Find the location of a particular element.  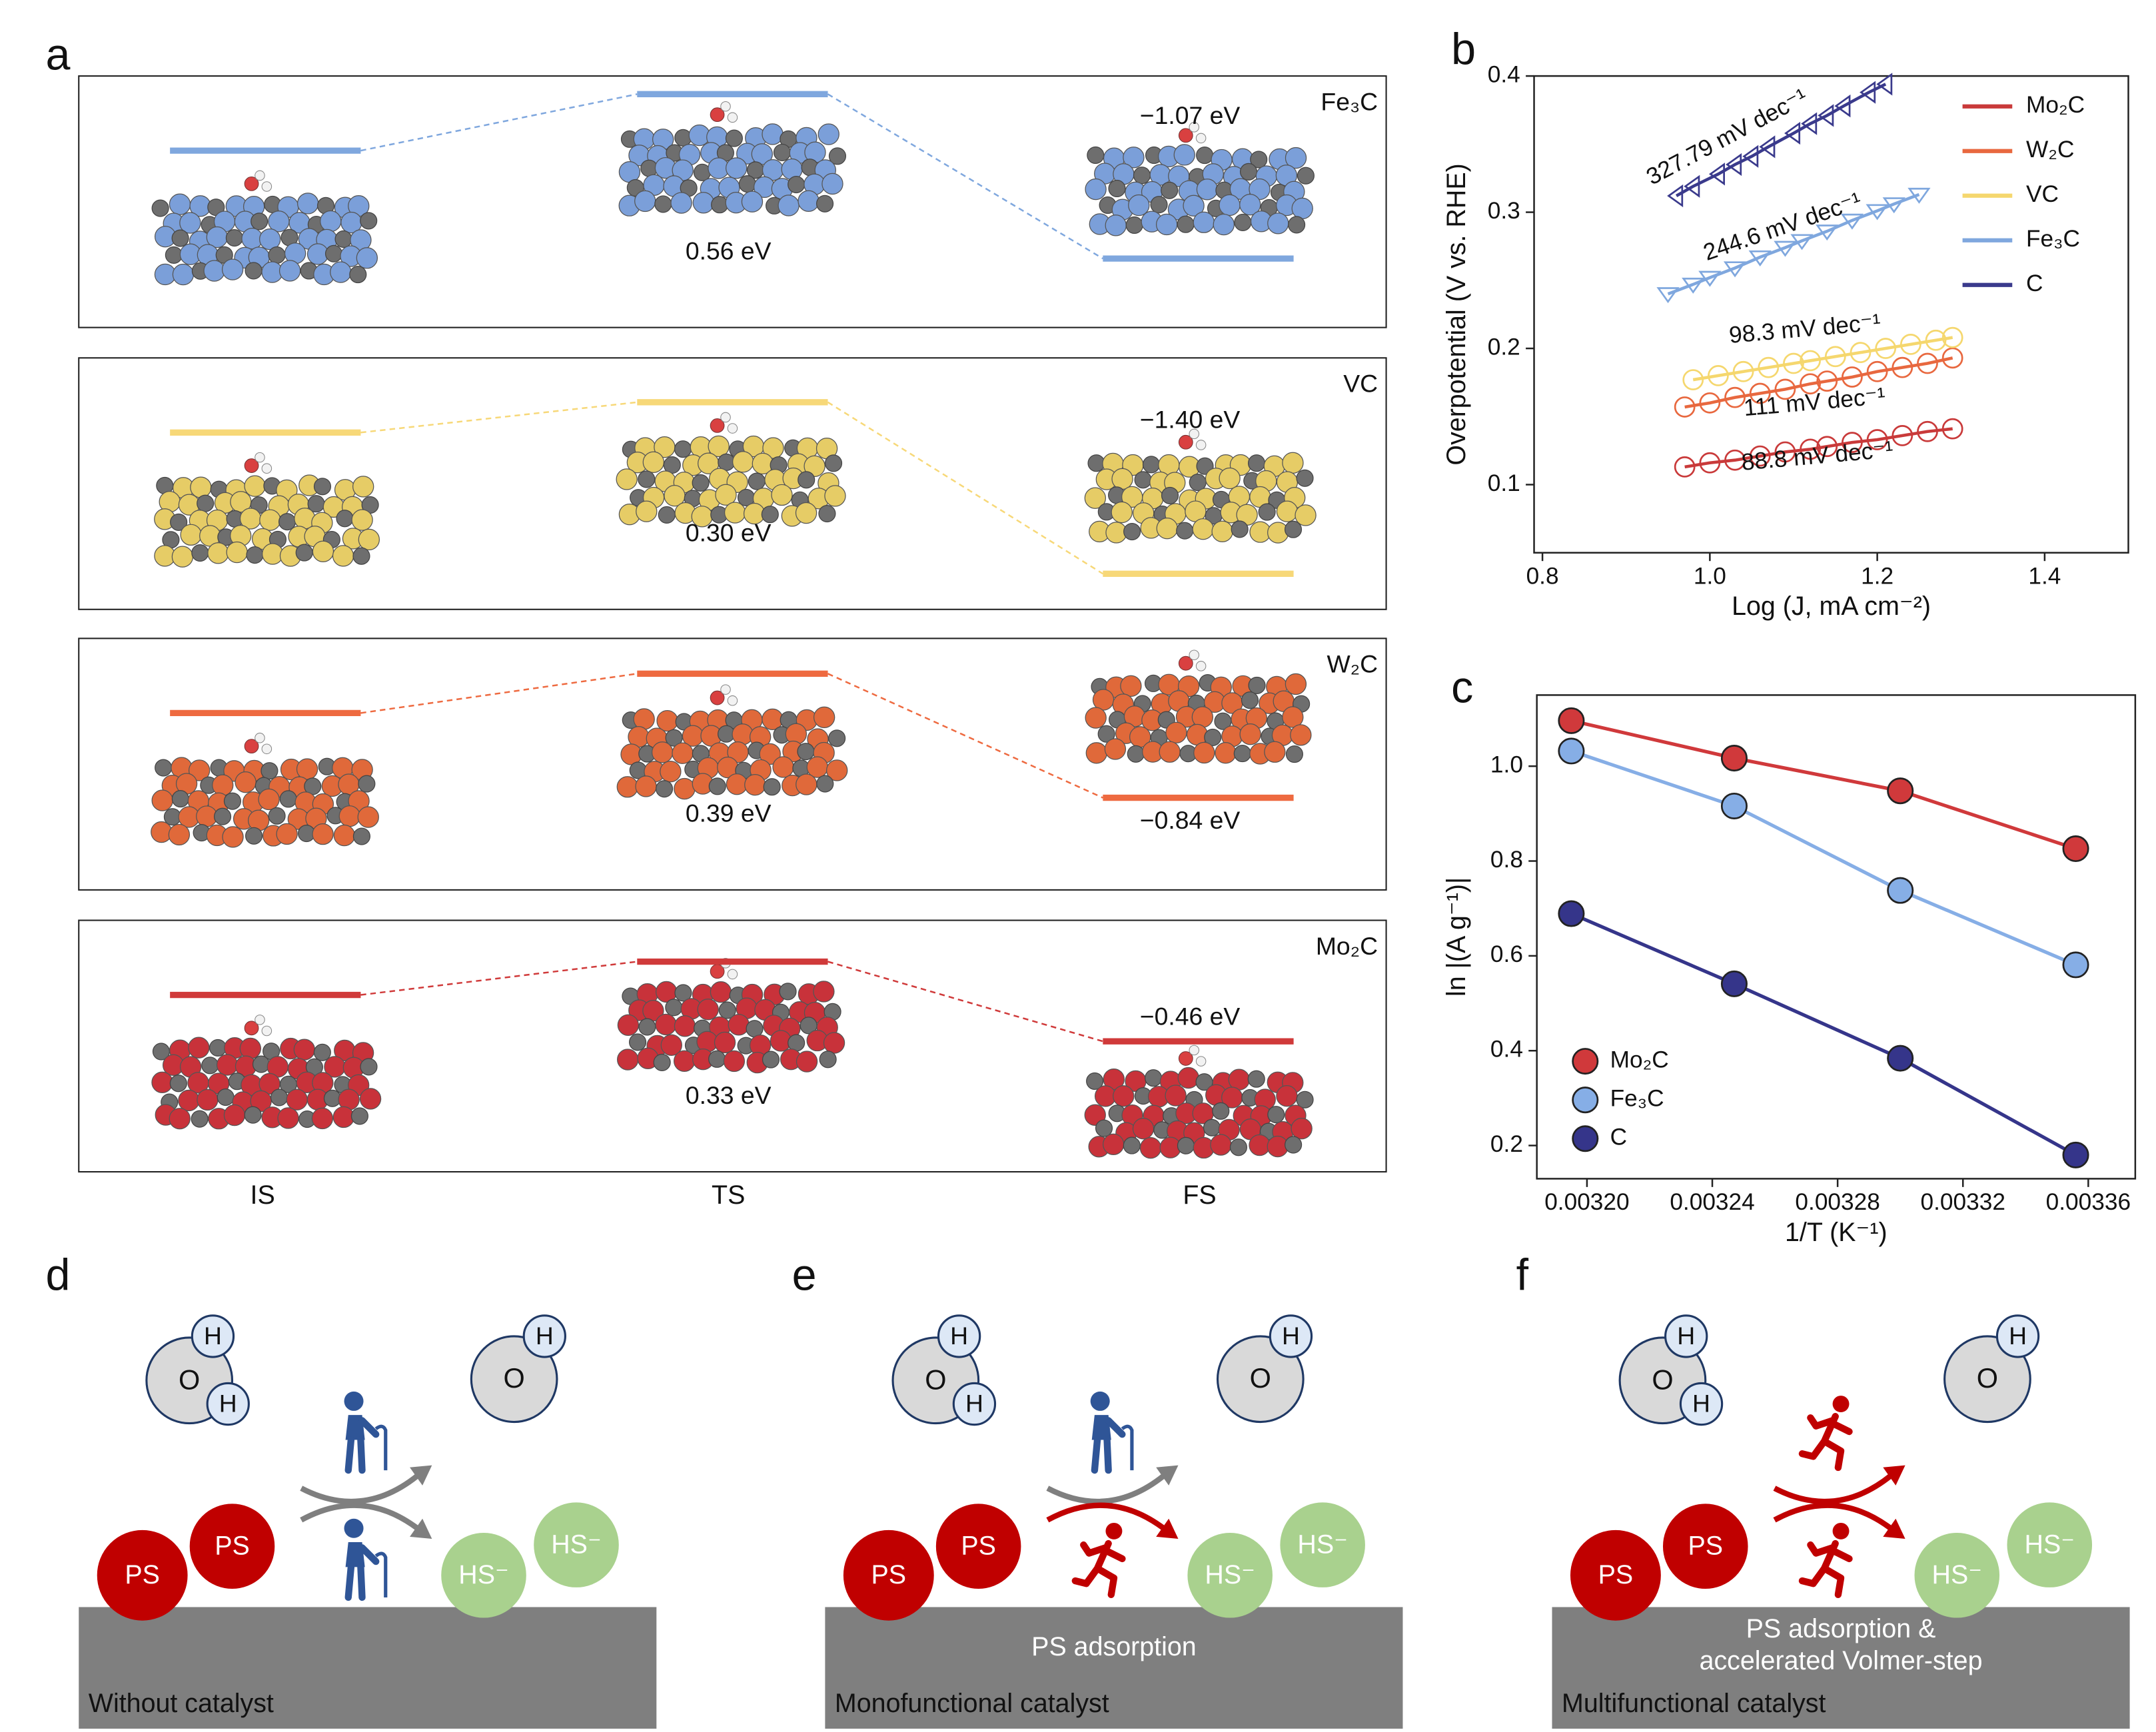

surface-text: PS adsorption is located at coordinates (1114, 1646).